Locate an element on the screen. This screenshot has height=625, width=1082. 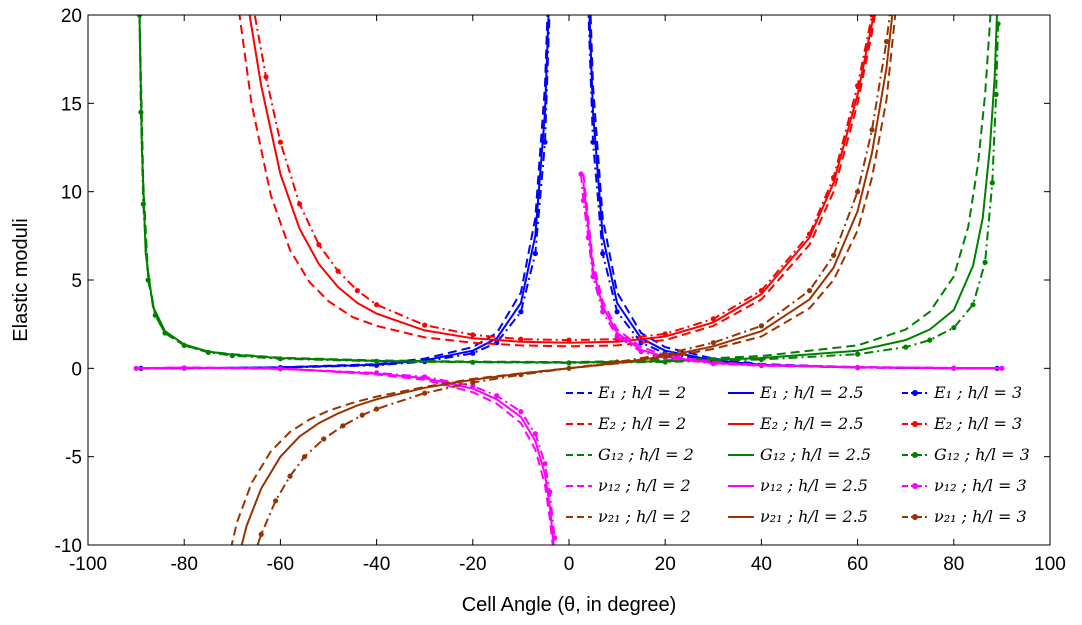
legend-item: E₁ ; h/l = 2.5 is located at coordinates (796, 392).